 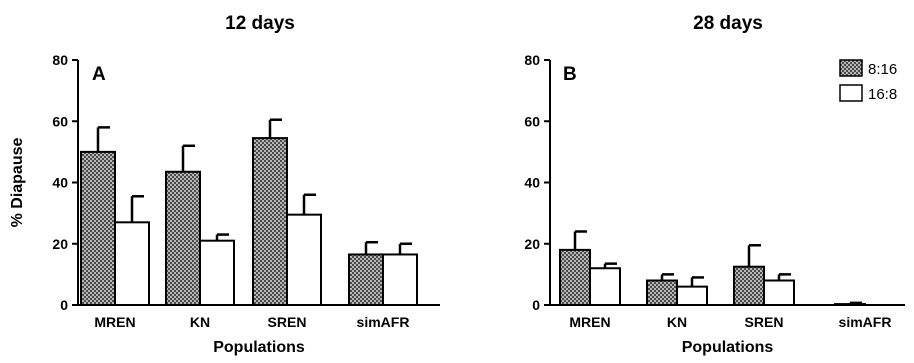 I want to click on legend-label: 16:8, so click(x=882, y=94).